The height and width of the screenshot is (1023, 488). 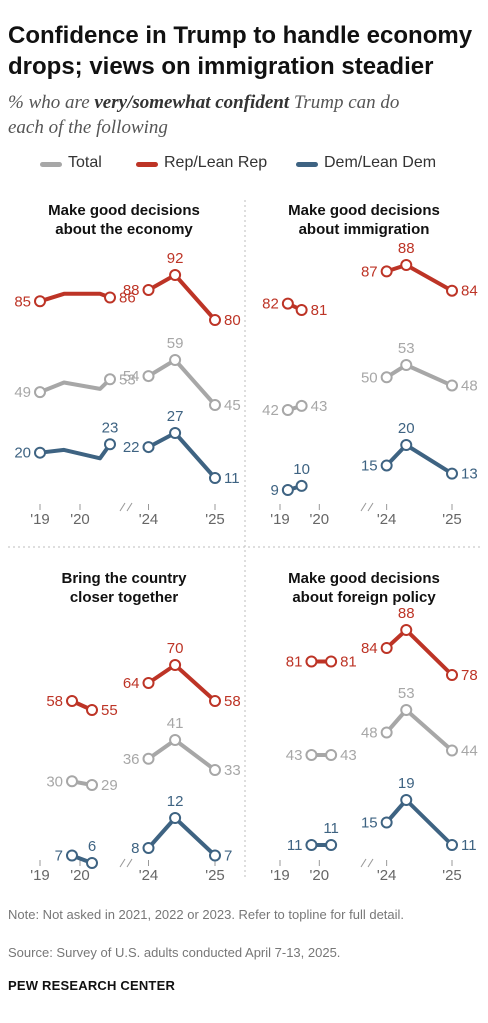 What do you see at coordinates (240, 35) in the screenshot?
I see `title-line-1: Confidence in Trump to handle economy` at bounding box center [240, 35].